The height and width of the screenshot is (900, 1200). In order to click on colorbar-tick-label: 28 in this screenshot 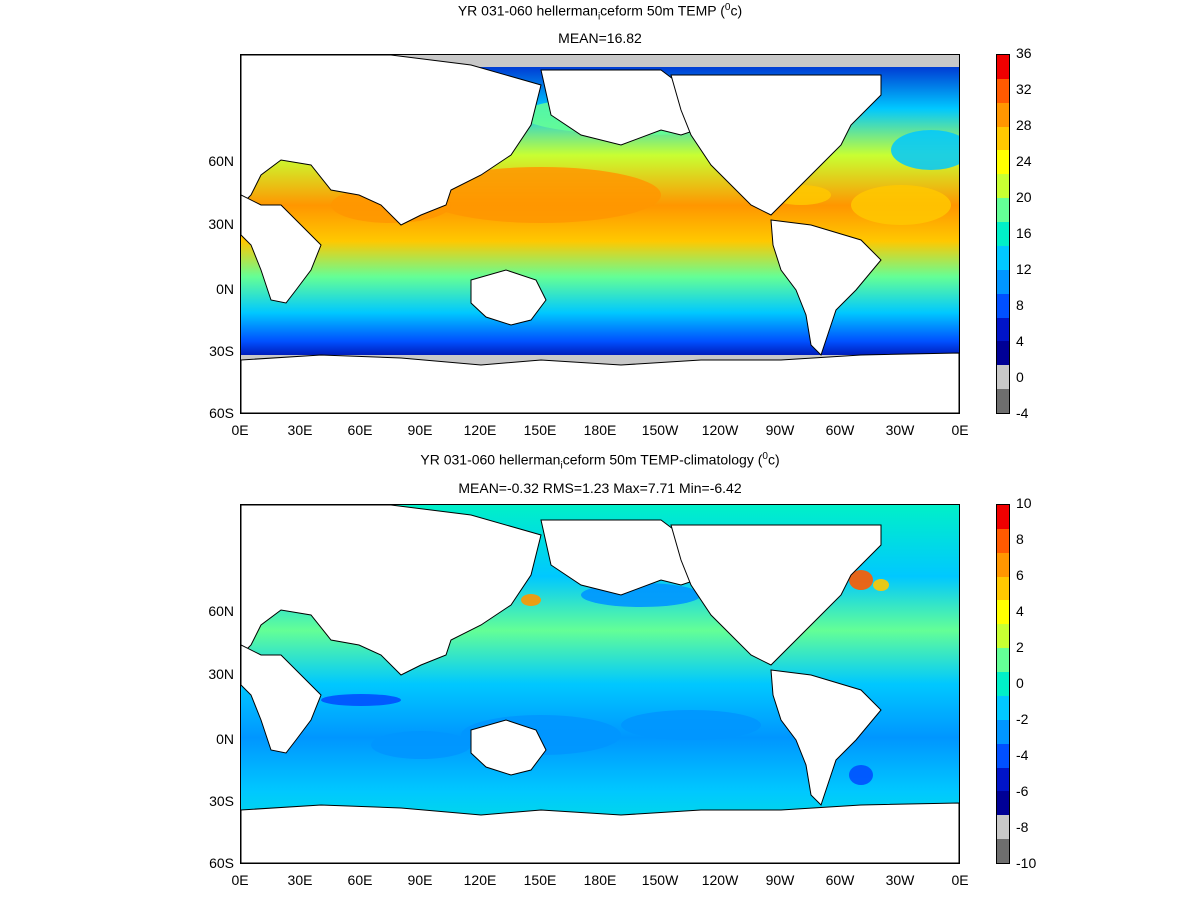, I will do `click(1024, 125)`.